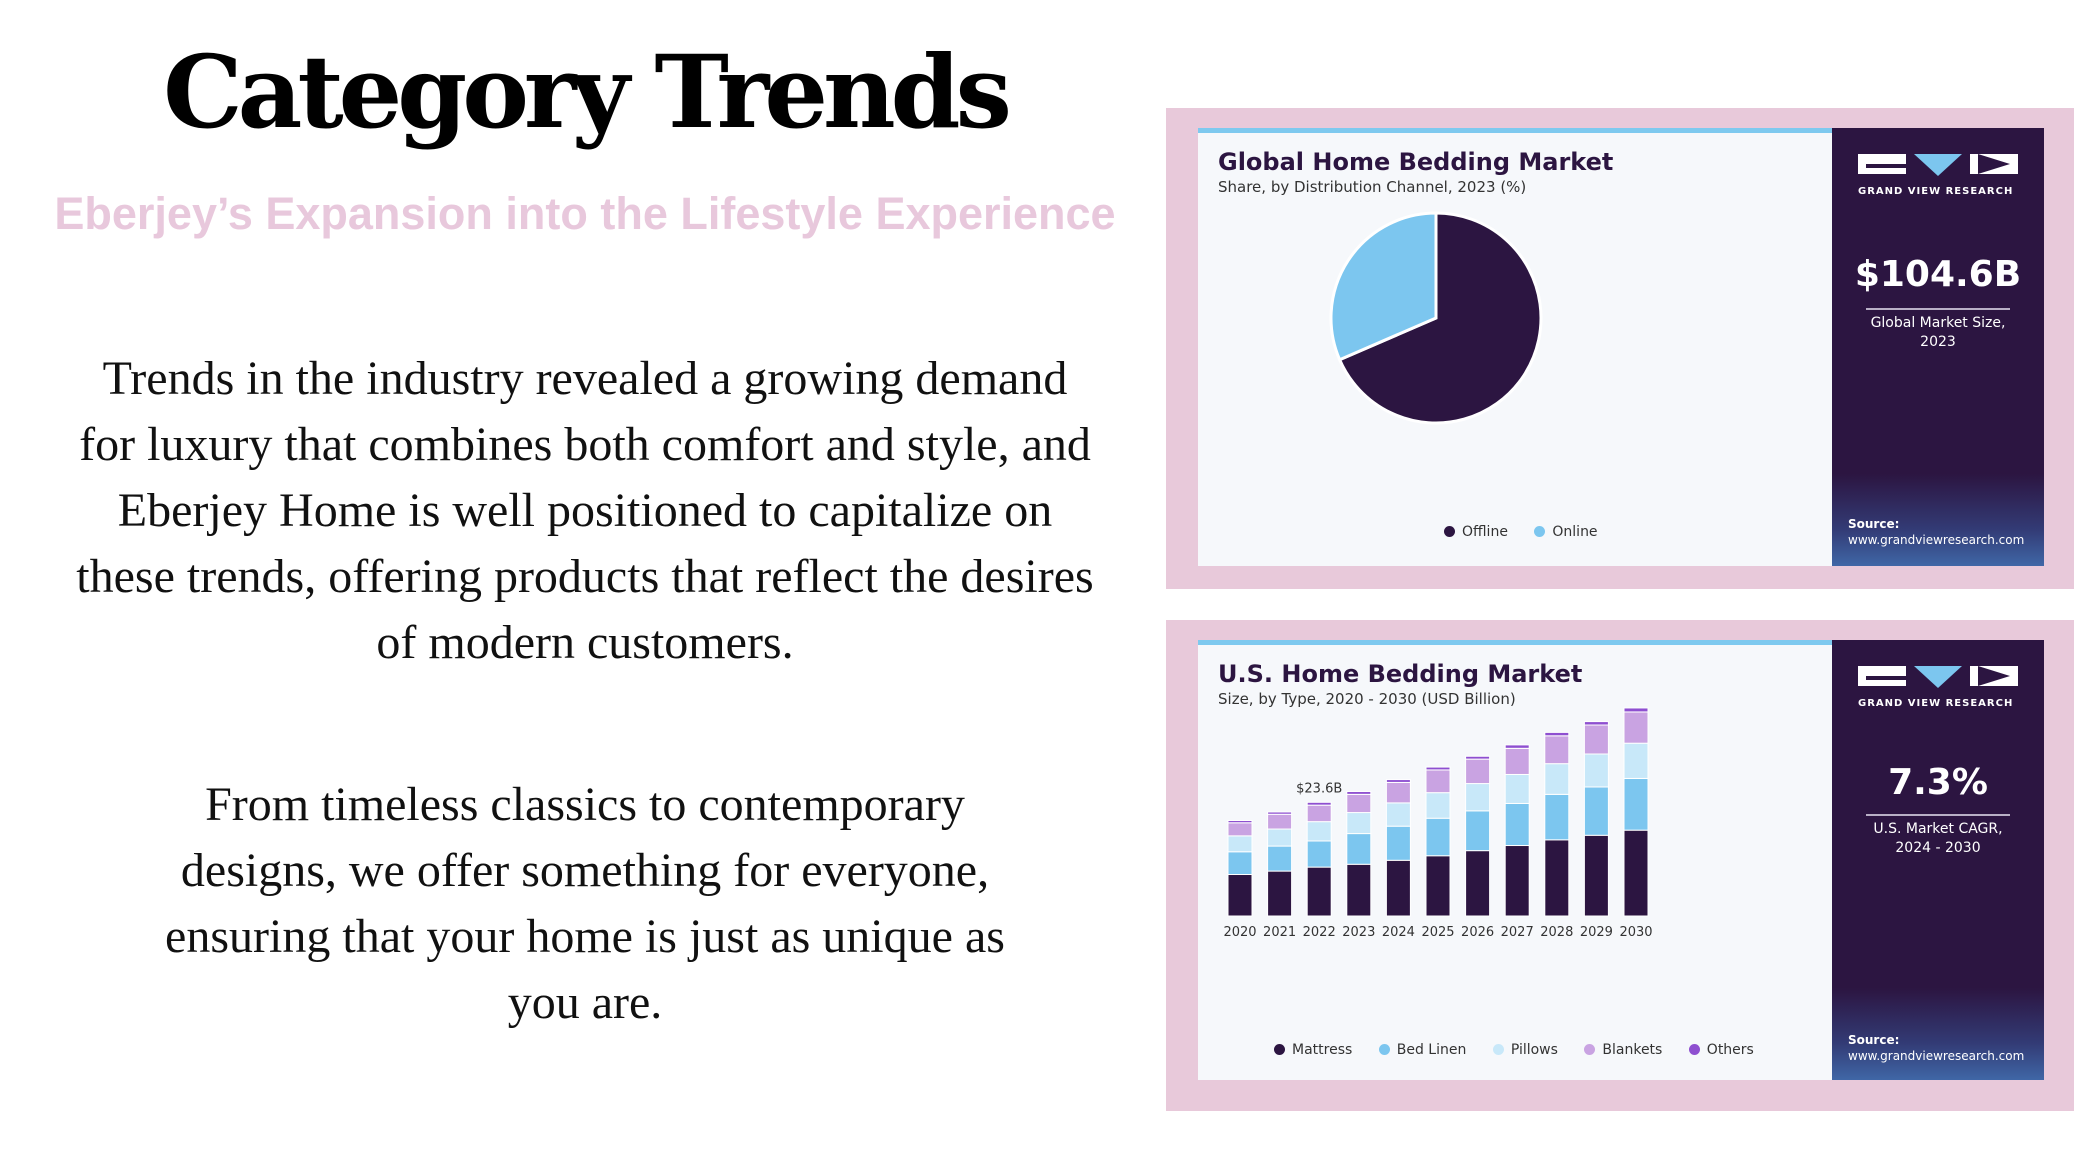 This screenshot has width=2090, height=1174. What do you see at coordinates (1280, 813) in the screenshot?
I see `bar-2021-others` at bounding box center [1280, 813].